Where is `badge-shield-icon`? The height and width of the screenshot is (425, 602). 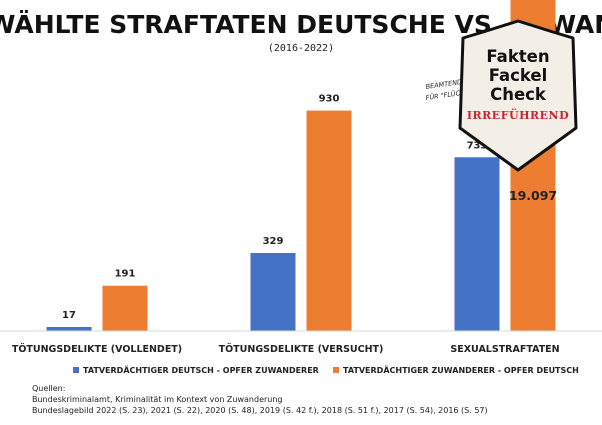
badge-shield-icon is located at coordinates (518, 95).